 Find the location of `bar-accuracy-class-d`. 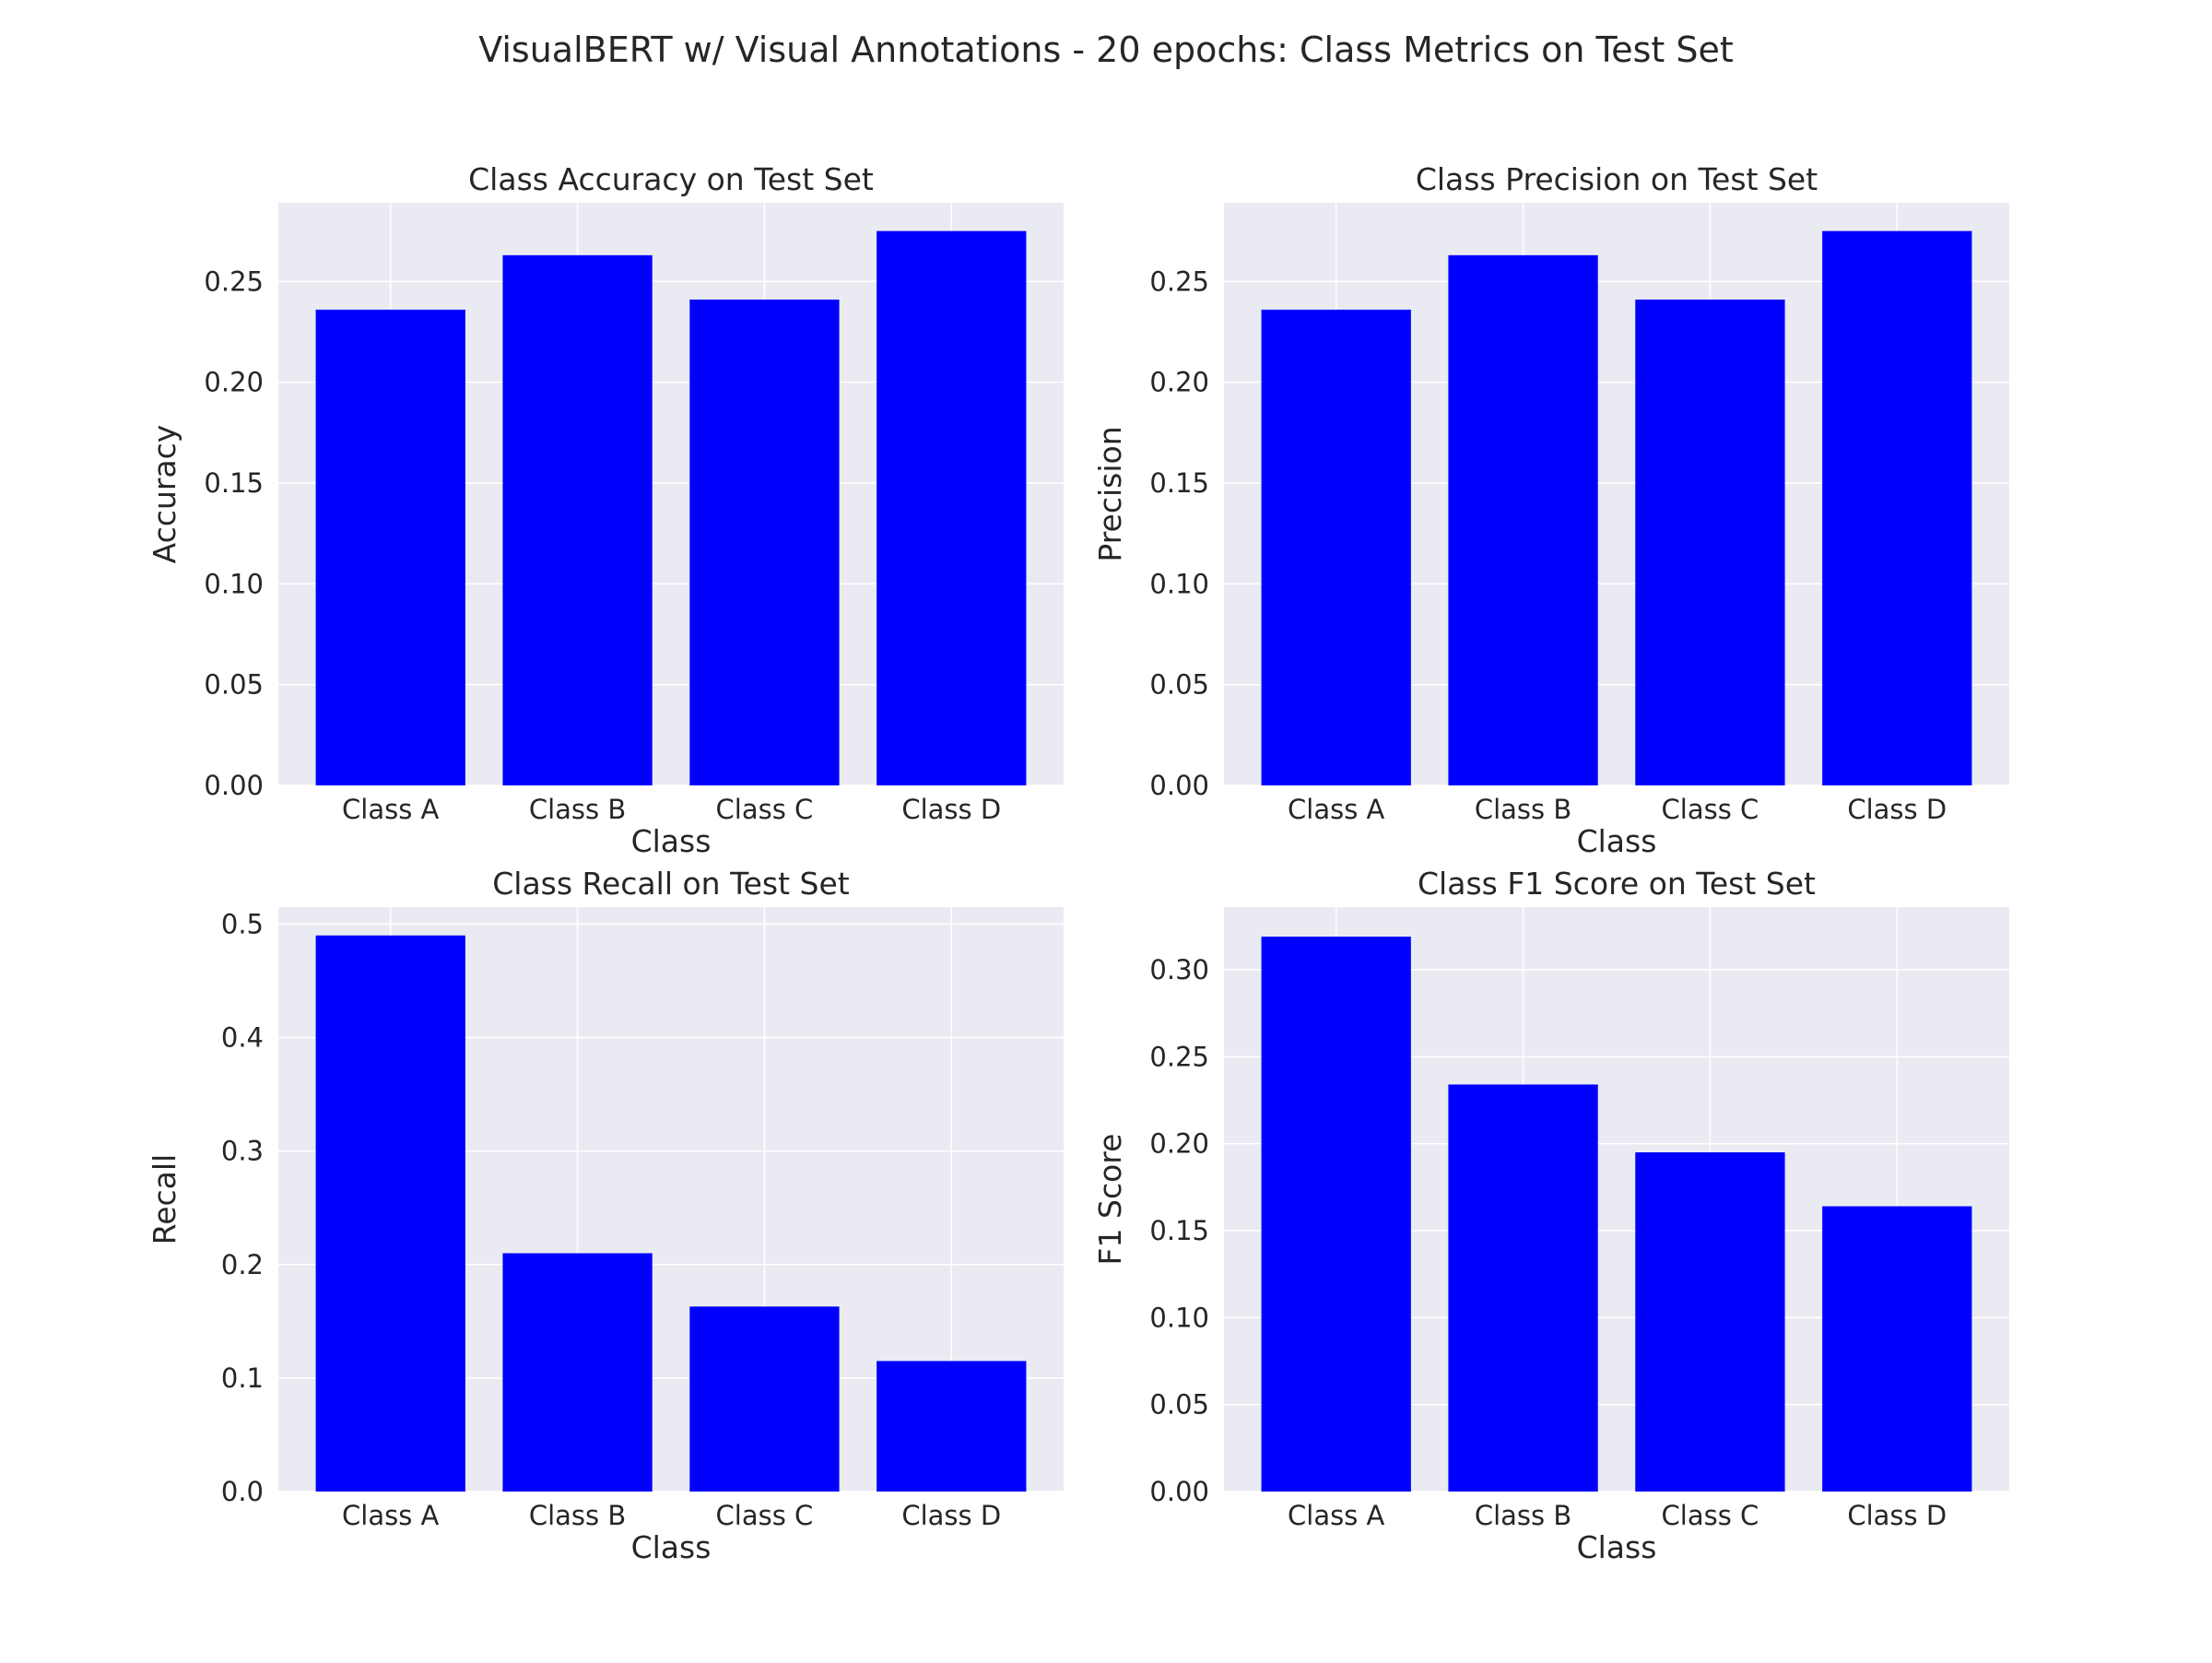

bar-accuracy-class-d is located at coordinates (952, 508).